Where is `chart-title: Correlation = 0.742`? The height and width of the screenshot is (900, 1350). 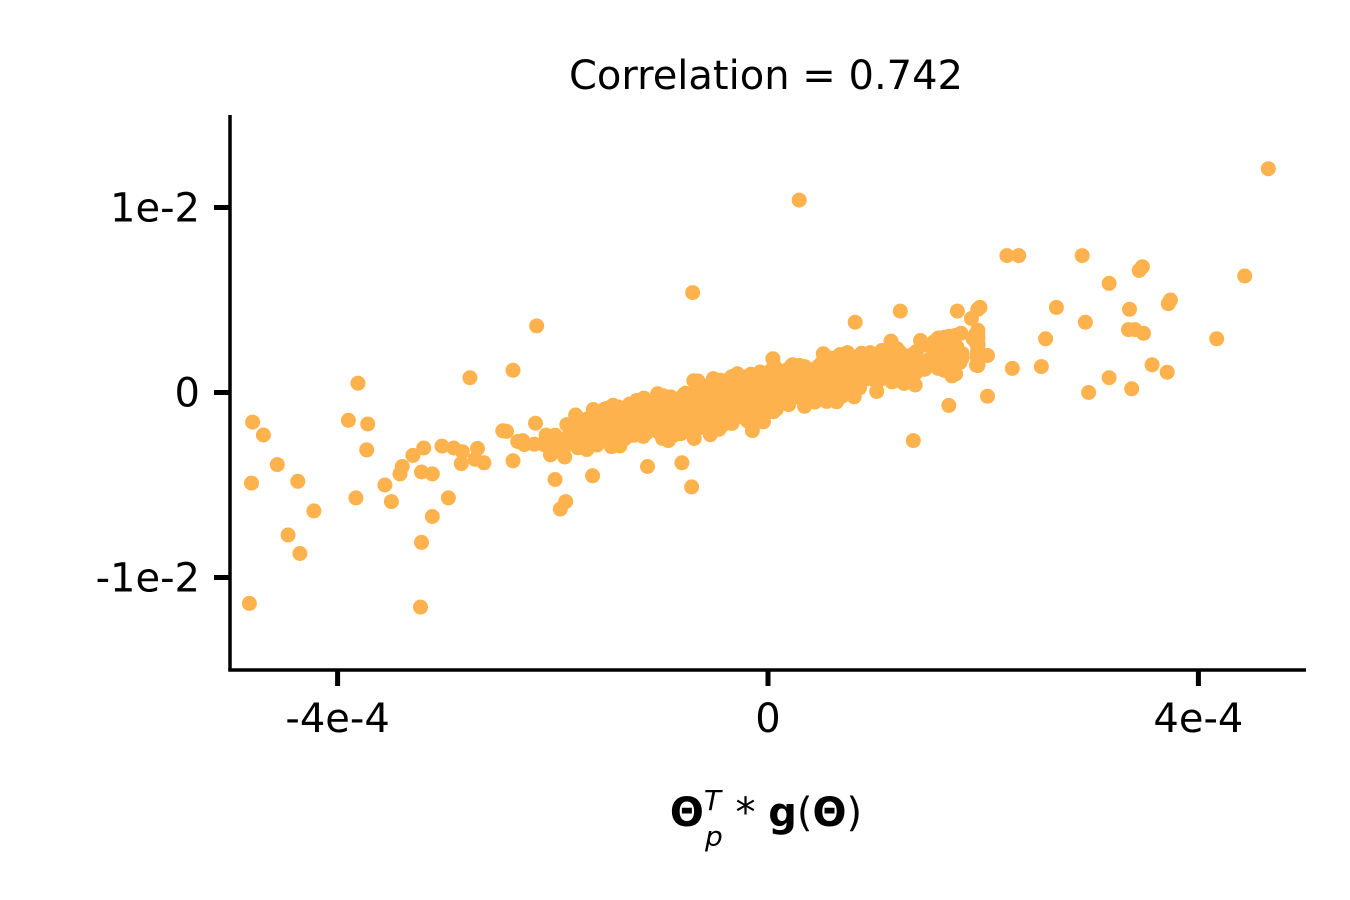 chart-title: Correlation = 0.742 is located at coordinates (766, 76).